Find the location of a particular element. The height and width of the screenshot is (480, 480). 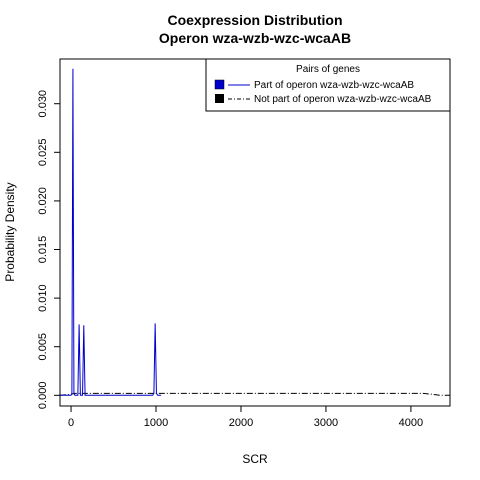

legend-title: Pairs of genes is located at coordinates (328, 69).